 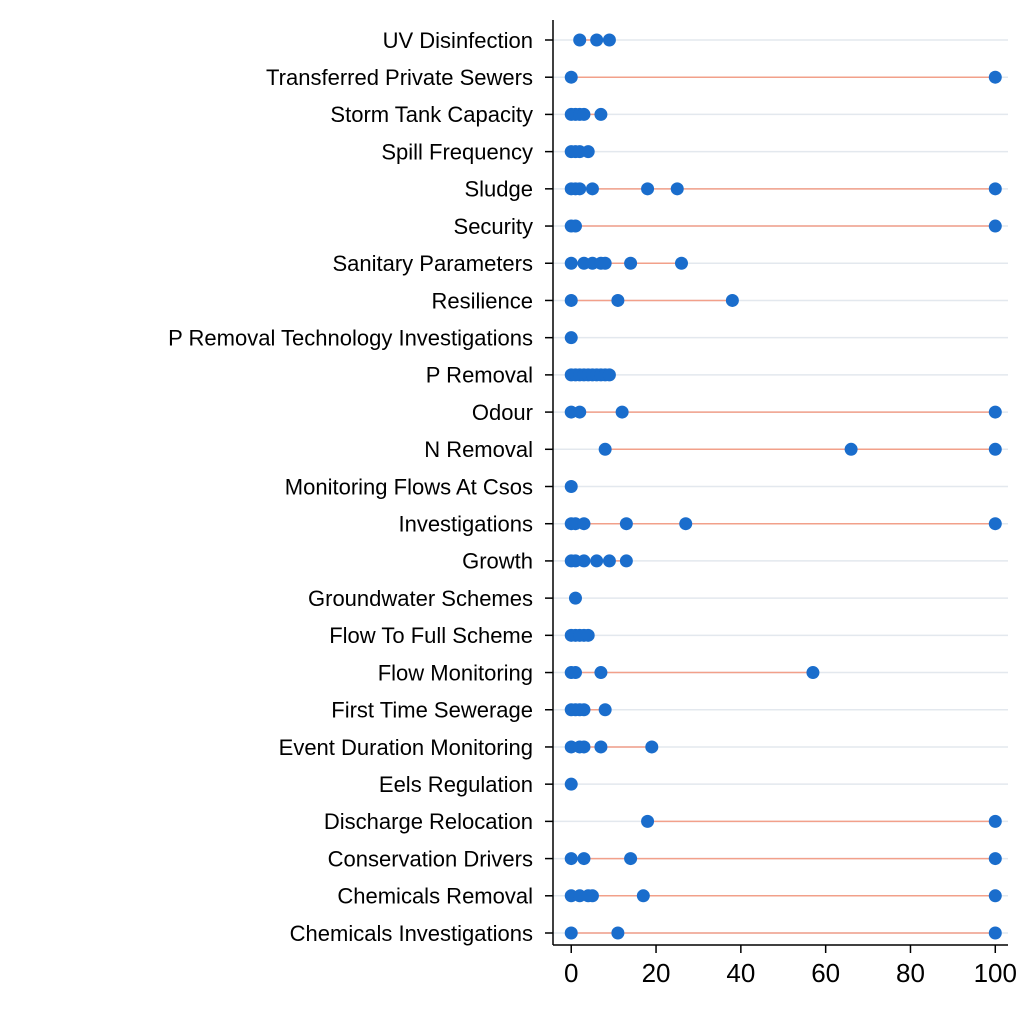 What do you see at coordinates (456, 784) in the screenshot?
I see `y-tick-label: Eels Regulation` at bounding box center [456, 784].